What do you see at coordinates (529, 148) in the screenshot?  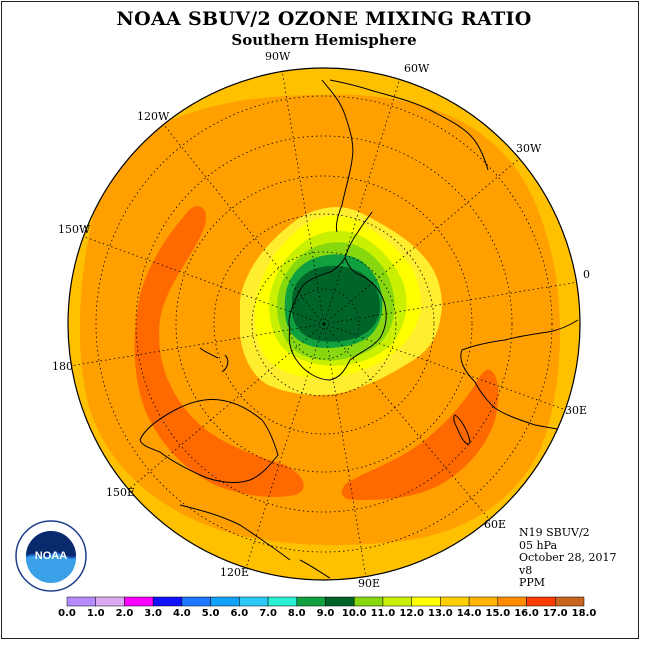 I see `lon-label-30w: 30W` at bounding box center [529, 148].